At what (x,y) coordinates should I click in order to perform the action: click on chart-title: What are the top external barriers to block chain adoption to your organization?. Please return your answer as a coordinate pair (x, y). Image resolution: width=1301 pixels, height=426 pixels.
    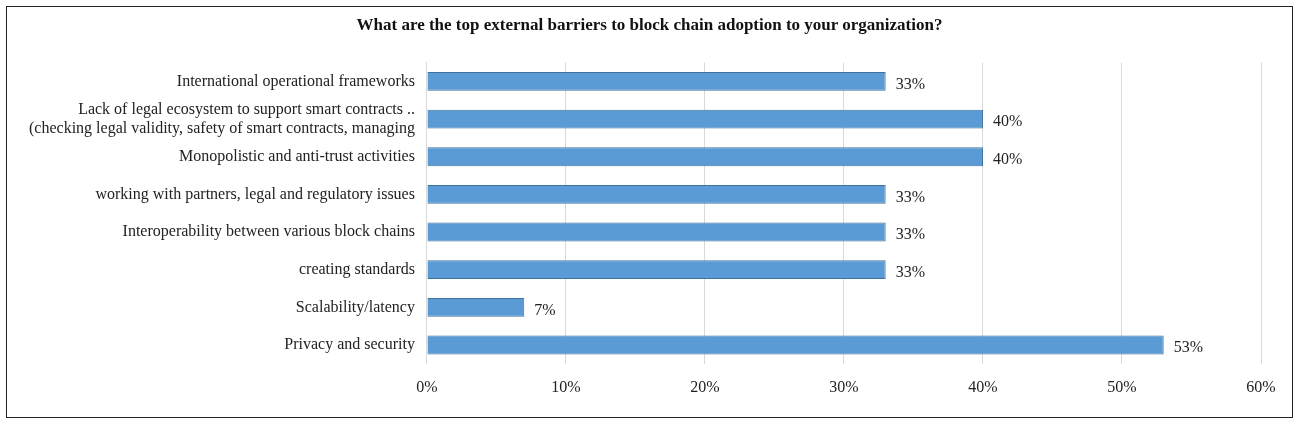
    Looking at the image, I should click on (649, 25).